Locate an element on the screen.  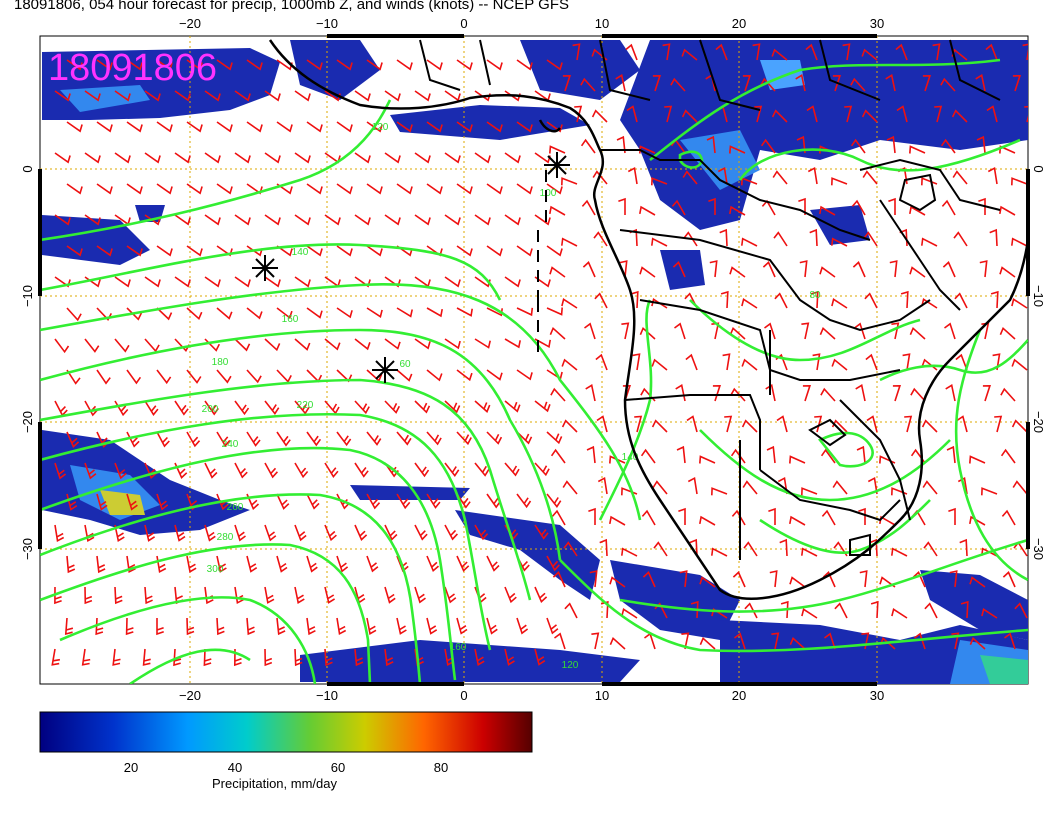
x-tick-label: 10 is located at coordinates (602, 23).